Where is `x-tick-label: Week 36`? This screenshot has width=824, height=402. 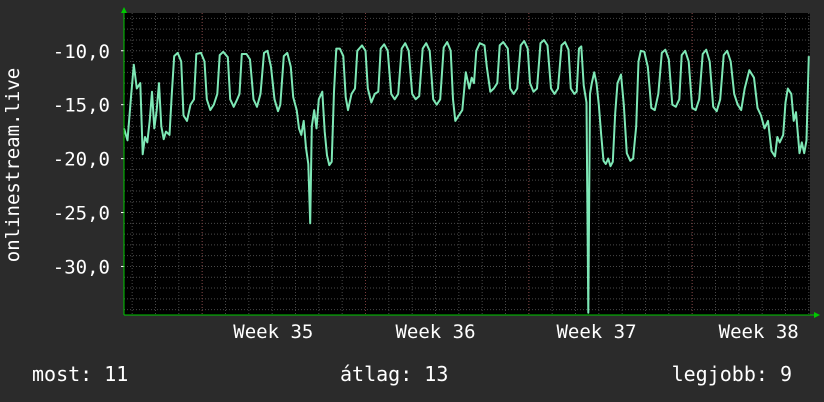
x-tick-label: Week 36 is located at coordinates (435, 332).